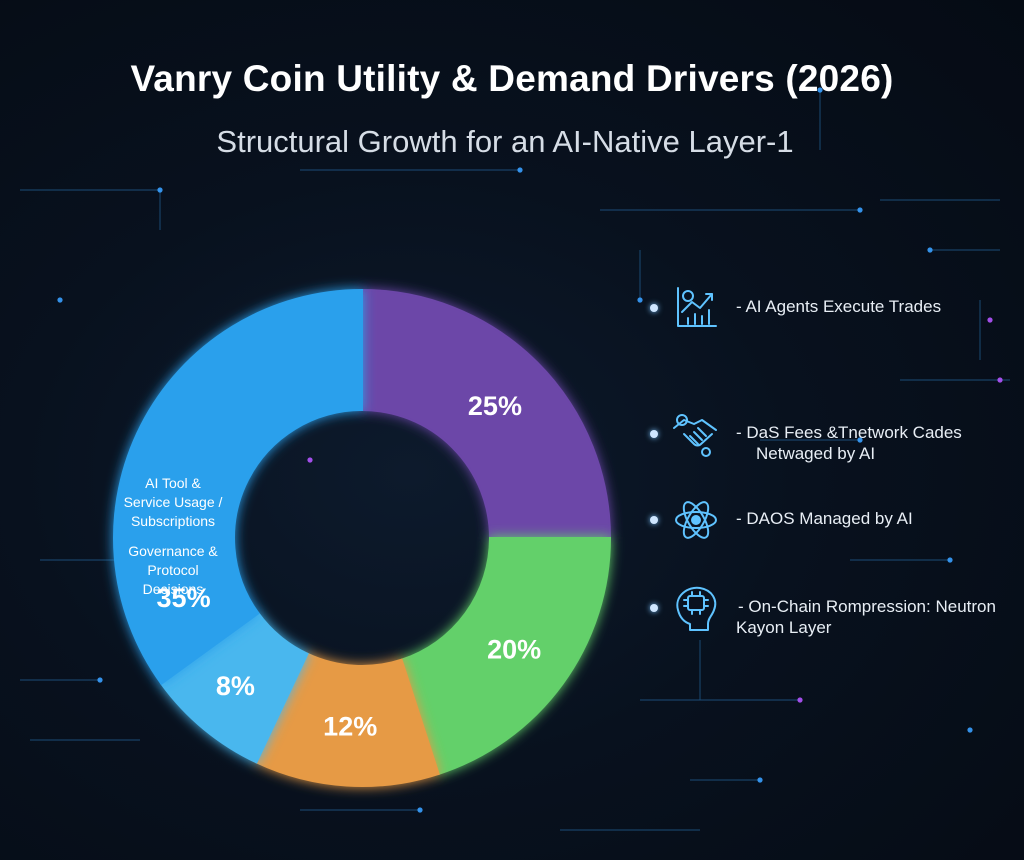  I want to click on inner-category-label: Governance &, so click(173, 551).